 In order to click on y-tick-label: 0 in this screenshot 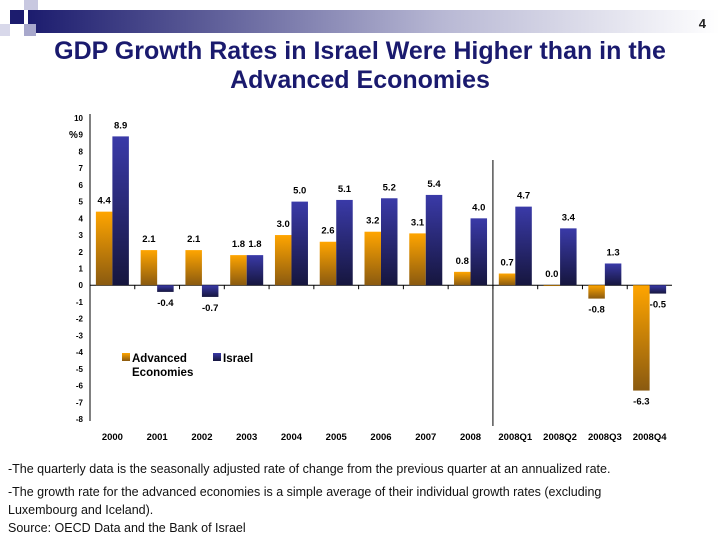, I will do `click(81, 285)`.